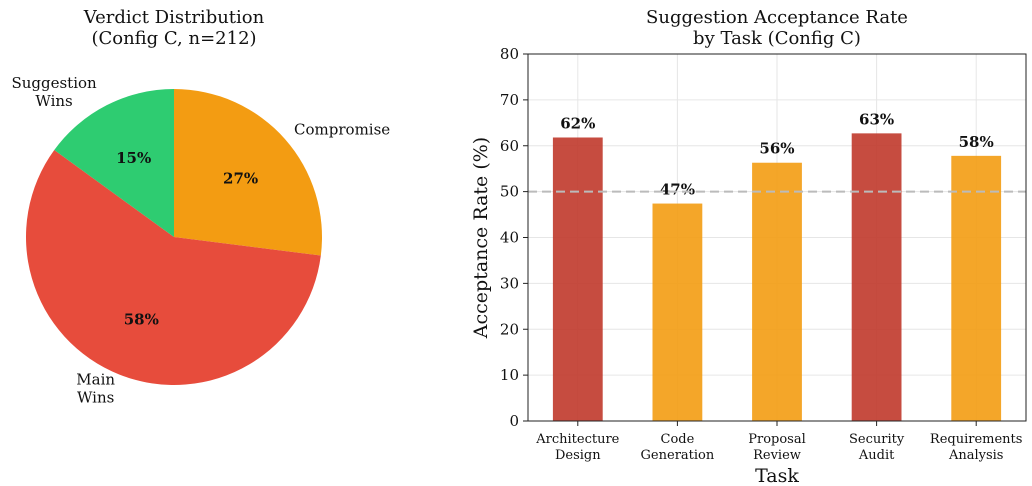  What do you see at coordinates (677, 190) in the screenshot?
I see `bar-value-label: 47%` at bounding box center [677, 190].